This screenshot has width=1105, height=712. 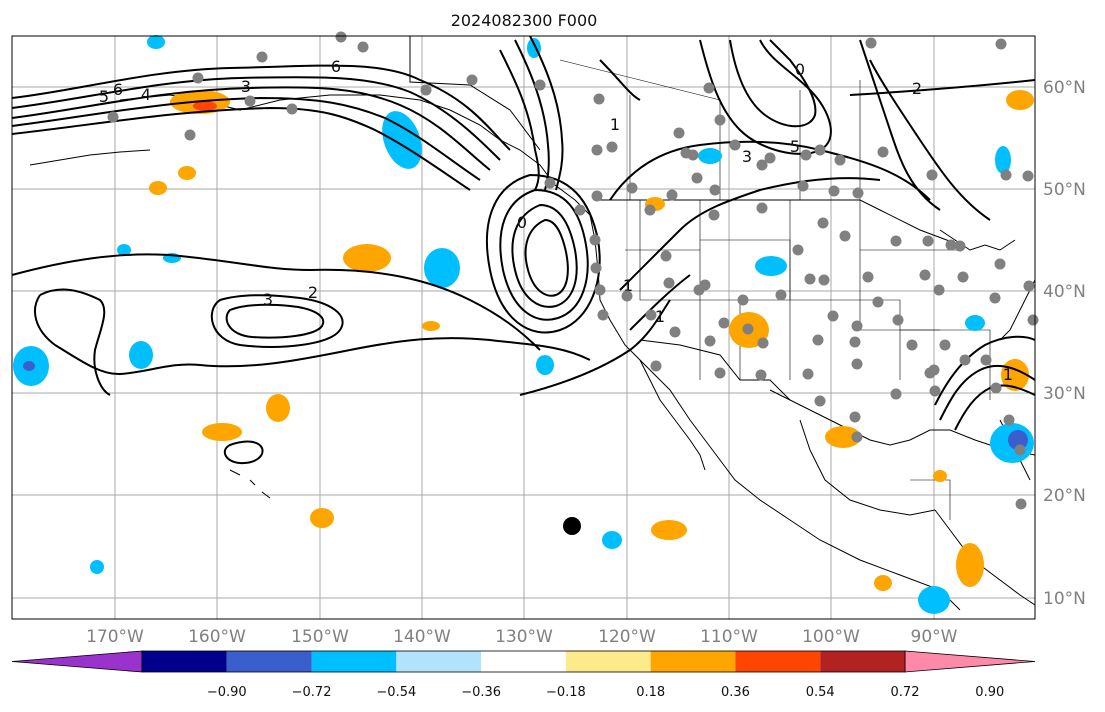 I want to click on contour-value-label: 1, so click(x=628, y=285).